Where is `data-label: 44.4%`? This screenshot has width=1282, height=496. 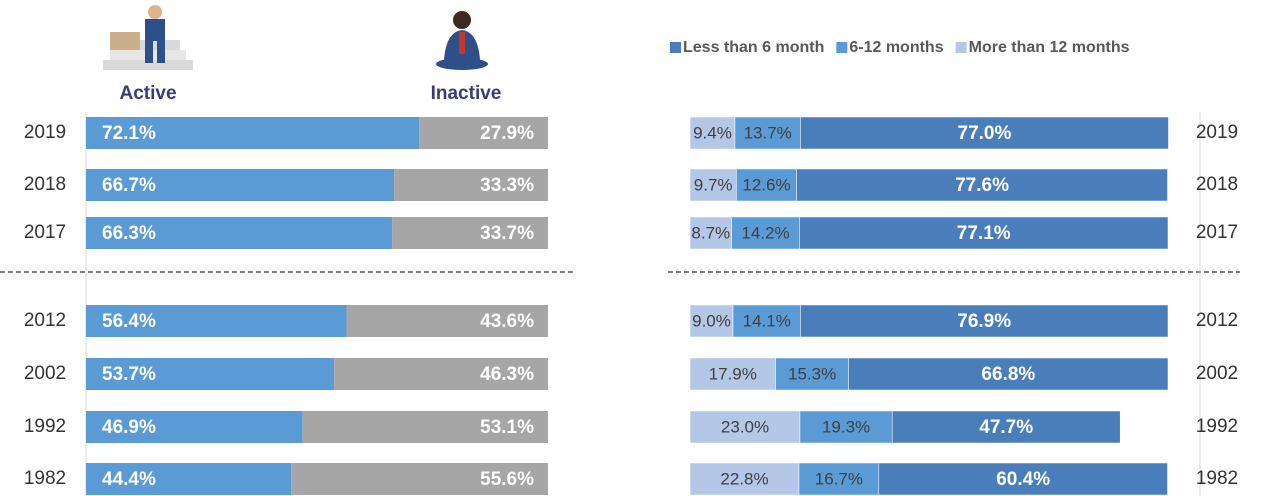
data-label: 44.4% is located at coordinates (129, 479).